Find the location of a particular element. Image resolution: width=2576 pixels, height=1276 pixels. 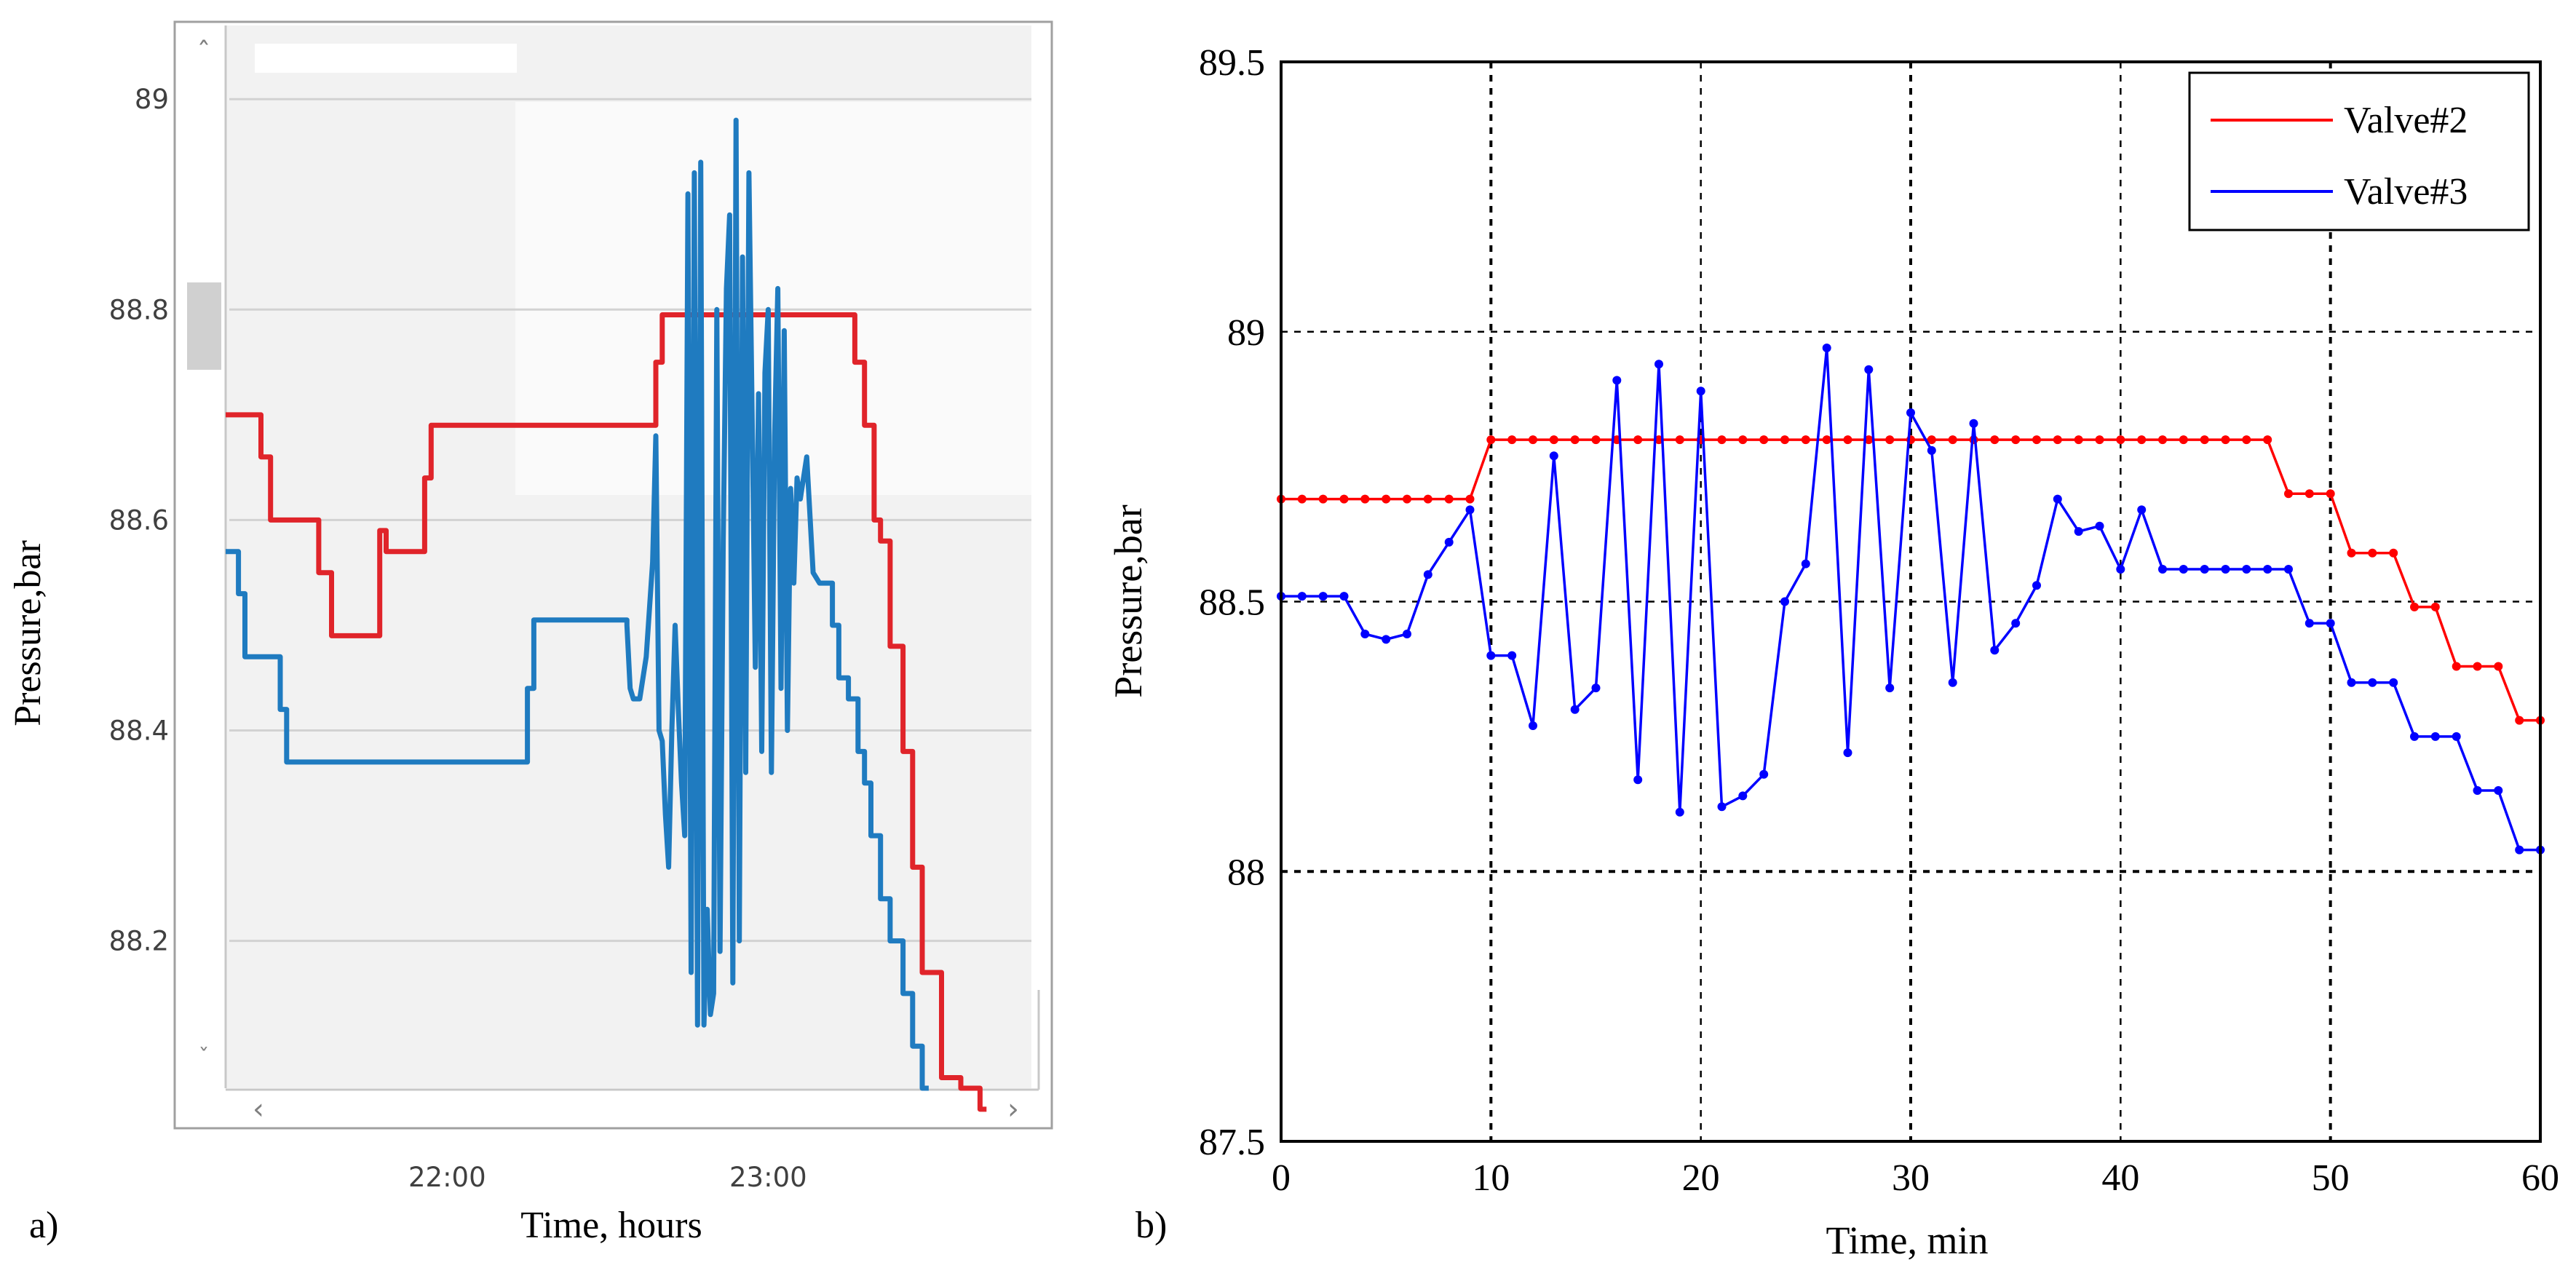

xtick-label: 0 is located at coordinates (1281, 1178).